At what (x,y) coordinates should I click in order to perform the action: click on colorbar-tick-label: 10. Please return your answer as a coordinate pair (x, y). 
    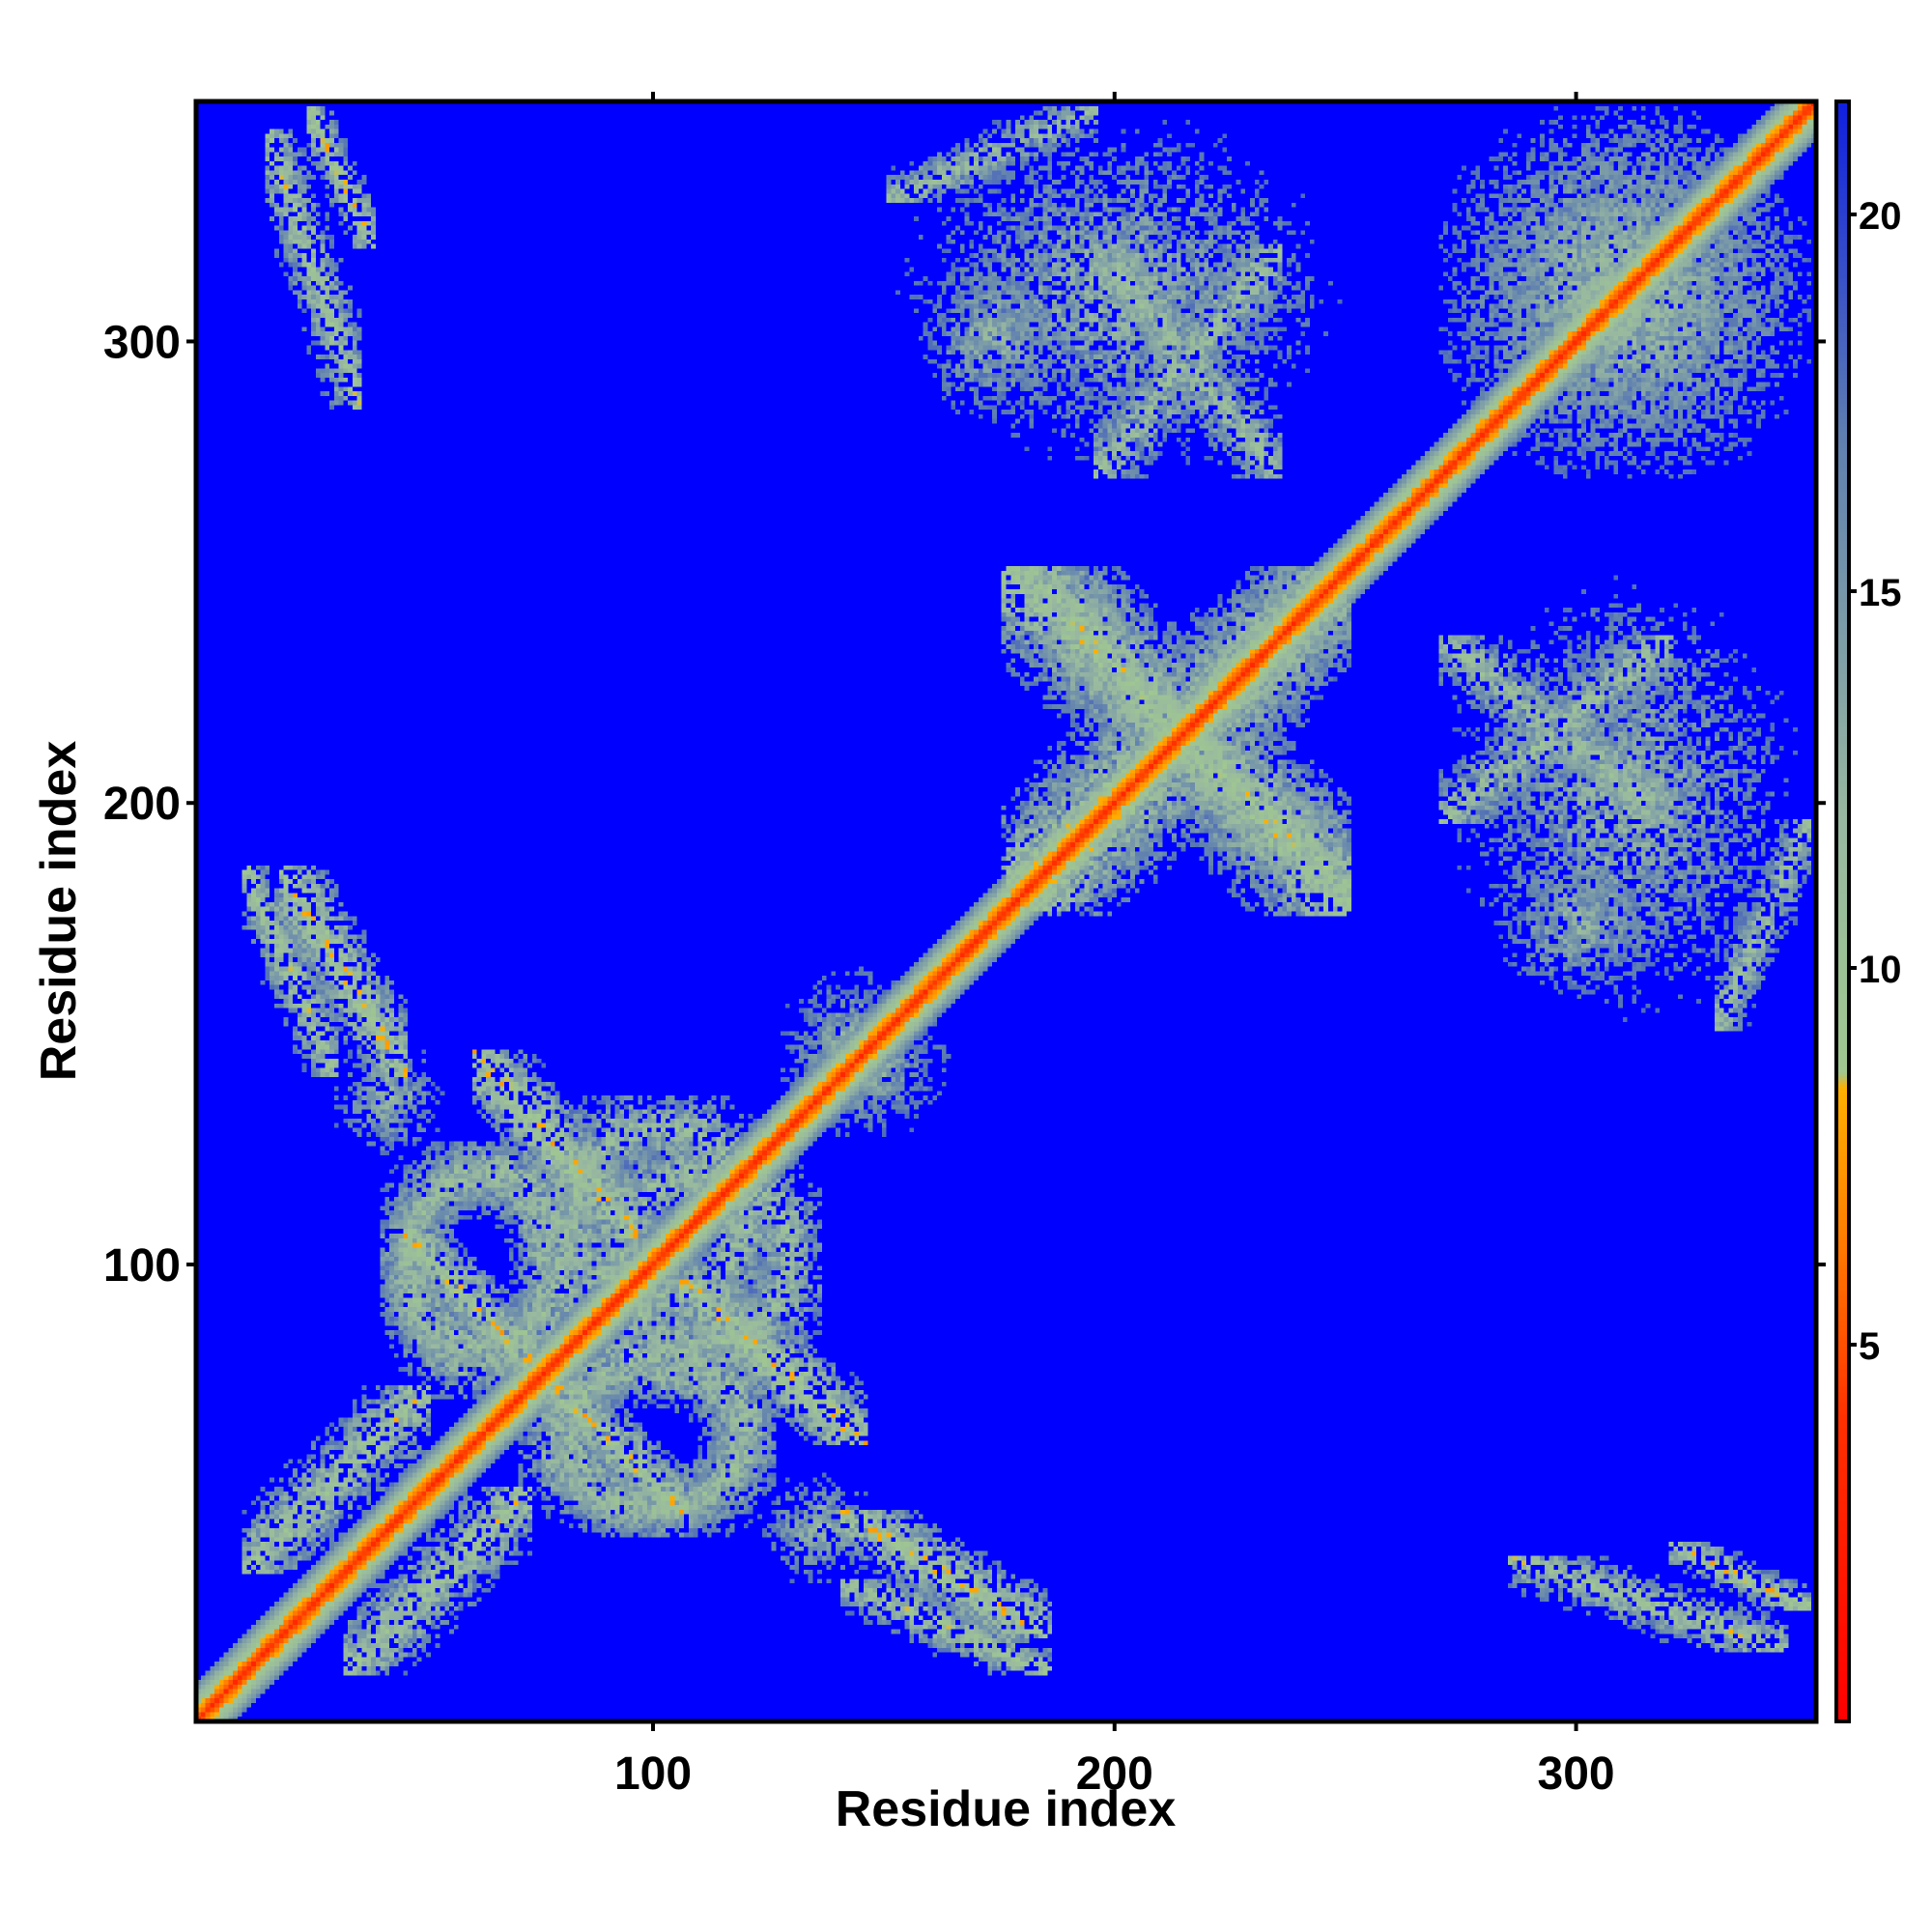
    Looking at the image, I should click on (1880, 970).